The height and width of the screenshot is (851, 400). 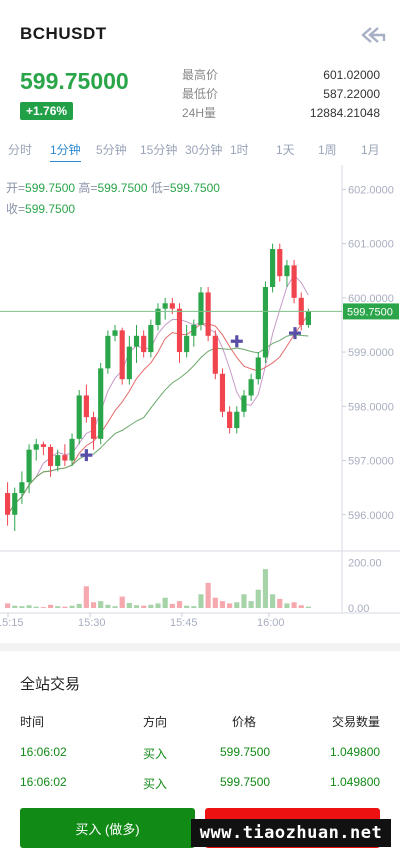 What do you see at coordinates (74, 81) in the screenshot?
I see `last-price: 599.75000` at bounding box center [74, 81].